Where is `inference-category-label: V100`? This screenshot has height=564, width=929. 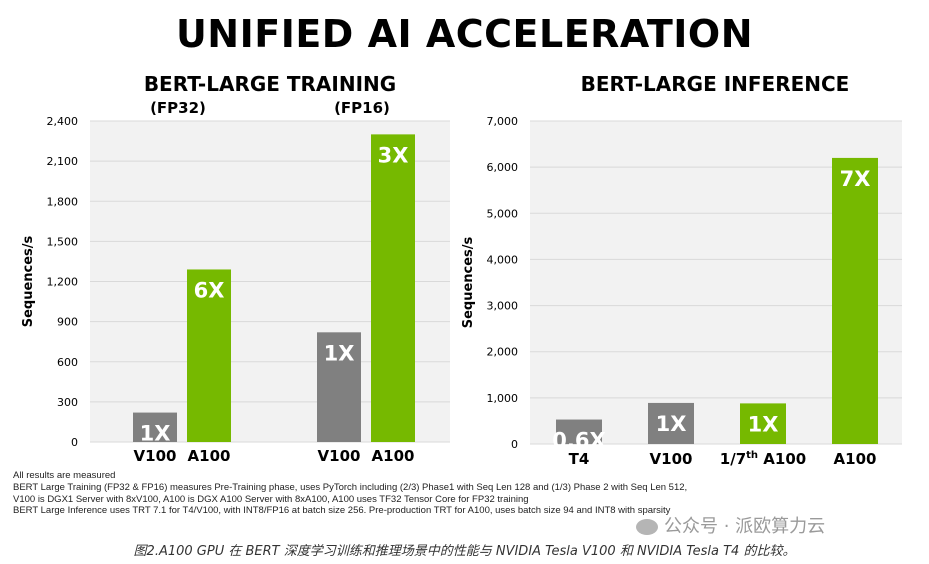
inference-category-label: V100 is located at coordinates (671, 459).